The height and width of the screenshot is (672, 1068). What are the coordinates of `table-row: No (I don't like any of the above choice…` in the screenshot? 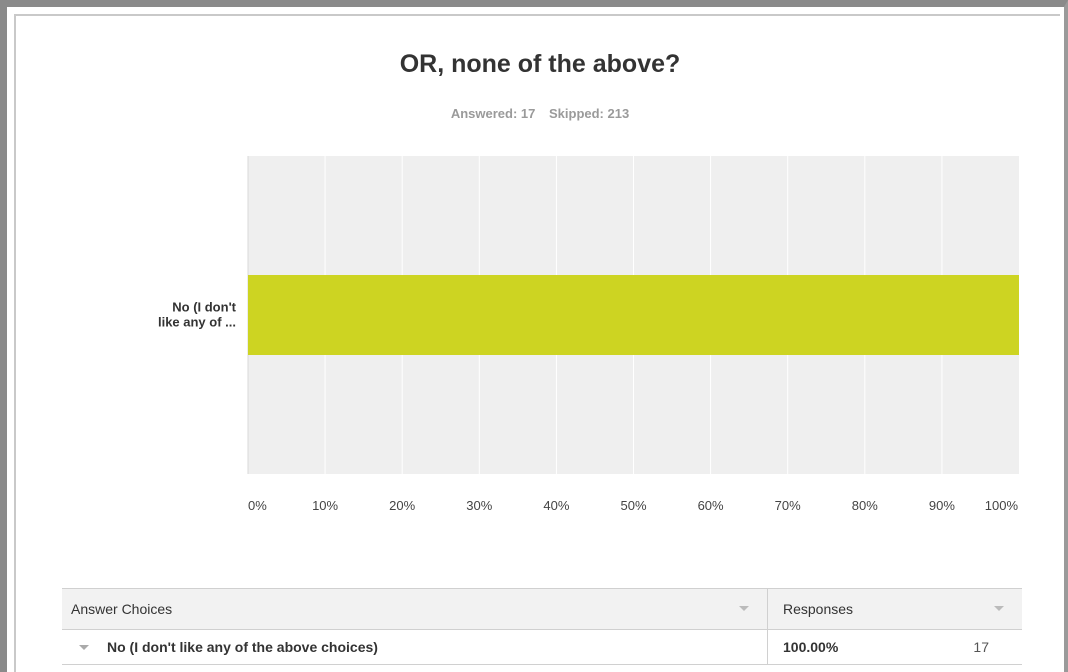 It's located at (542, 647).